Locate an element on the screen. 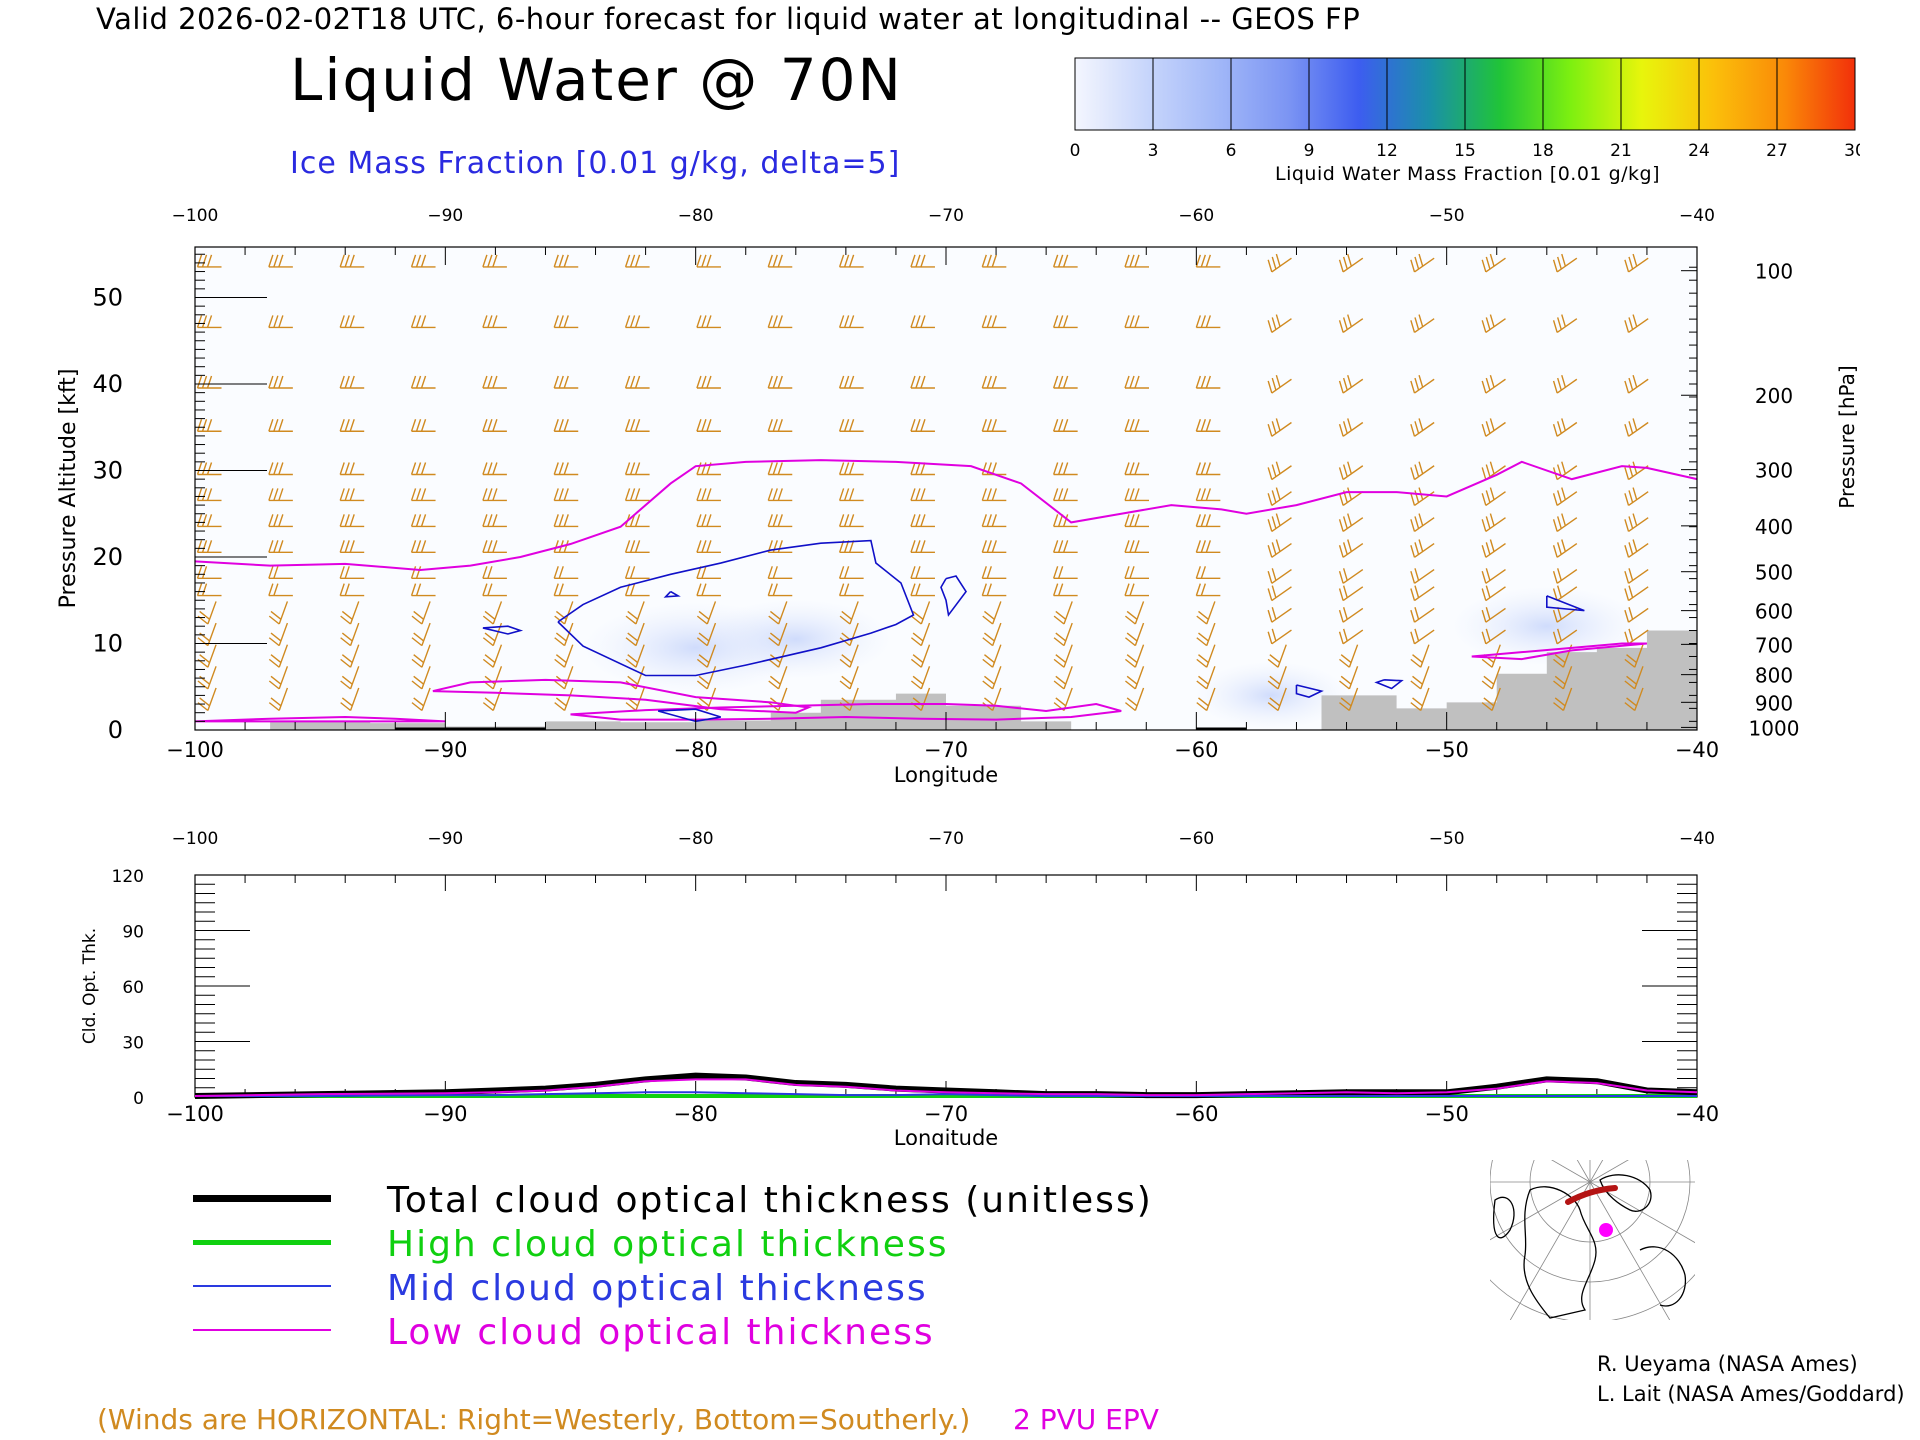 This screenshot has height=1440, width=1920. colorbar-label: Liquid Water Mass Fraction [0.01 g/kg] is located at coordinates (1468, 174).